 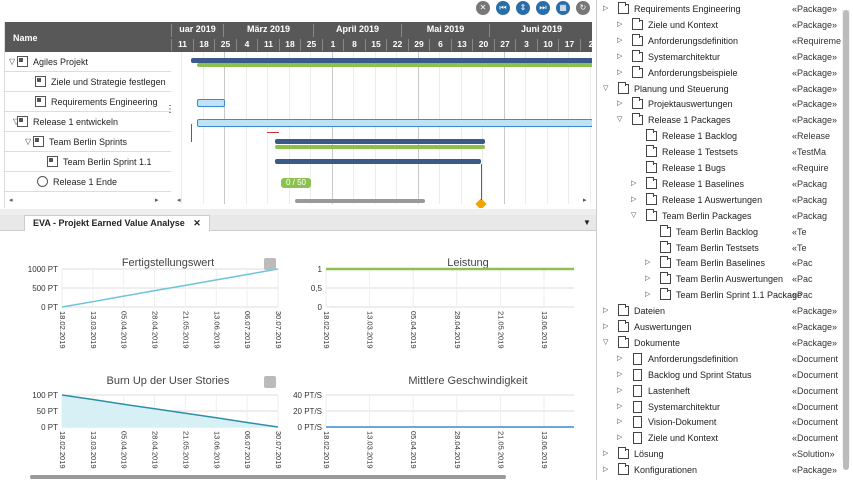 I want to click on tree-item: ▷Systemarchitektur«Package», so click(x=725, y=57).